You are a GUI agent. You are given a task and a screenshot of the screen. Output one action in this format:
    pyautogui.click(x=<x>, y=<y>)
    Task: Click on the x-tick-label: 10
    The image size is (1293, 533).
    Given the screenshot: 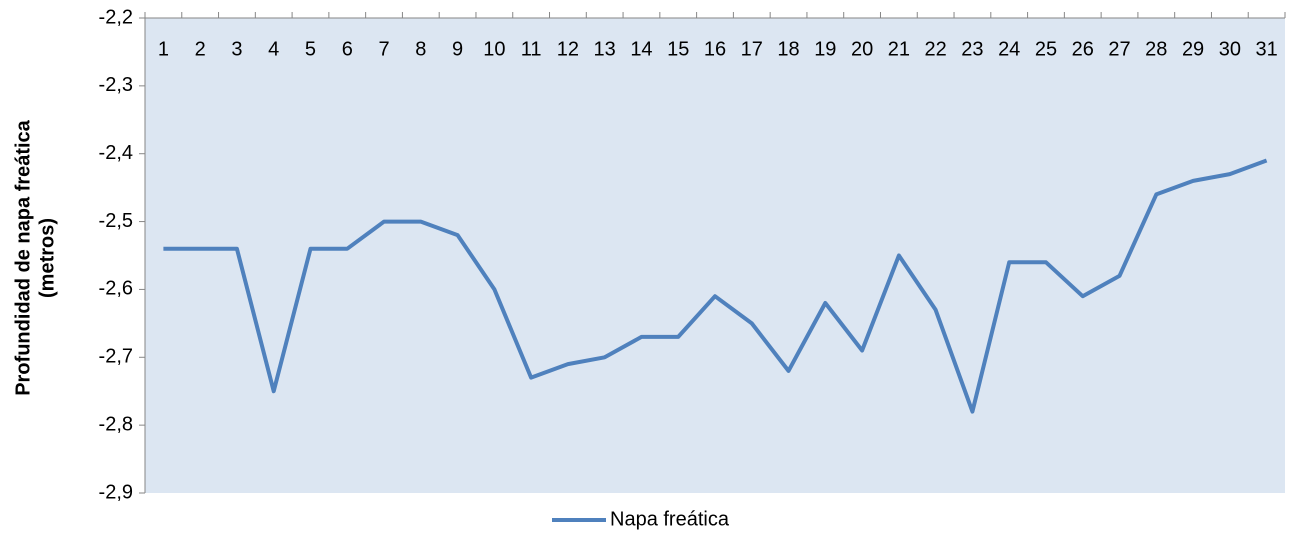 What is the action you would take?
    pyautogui.click(x=494, y=49)
    